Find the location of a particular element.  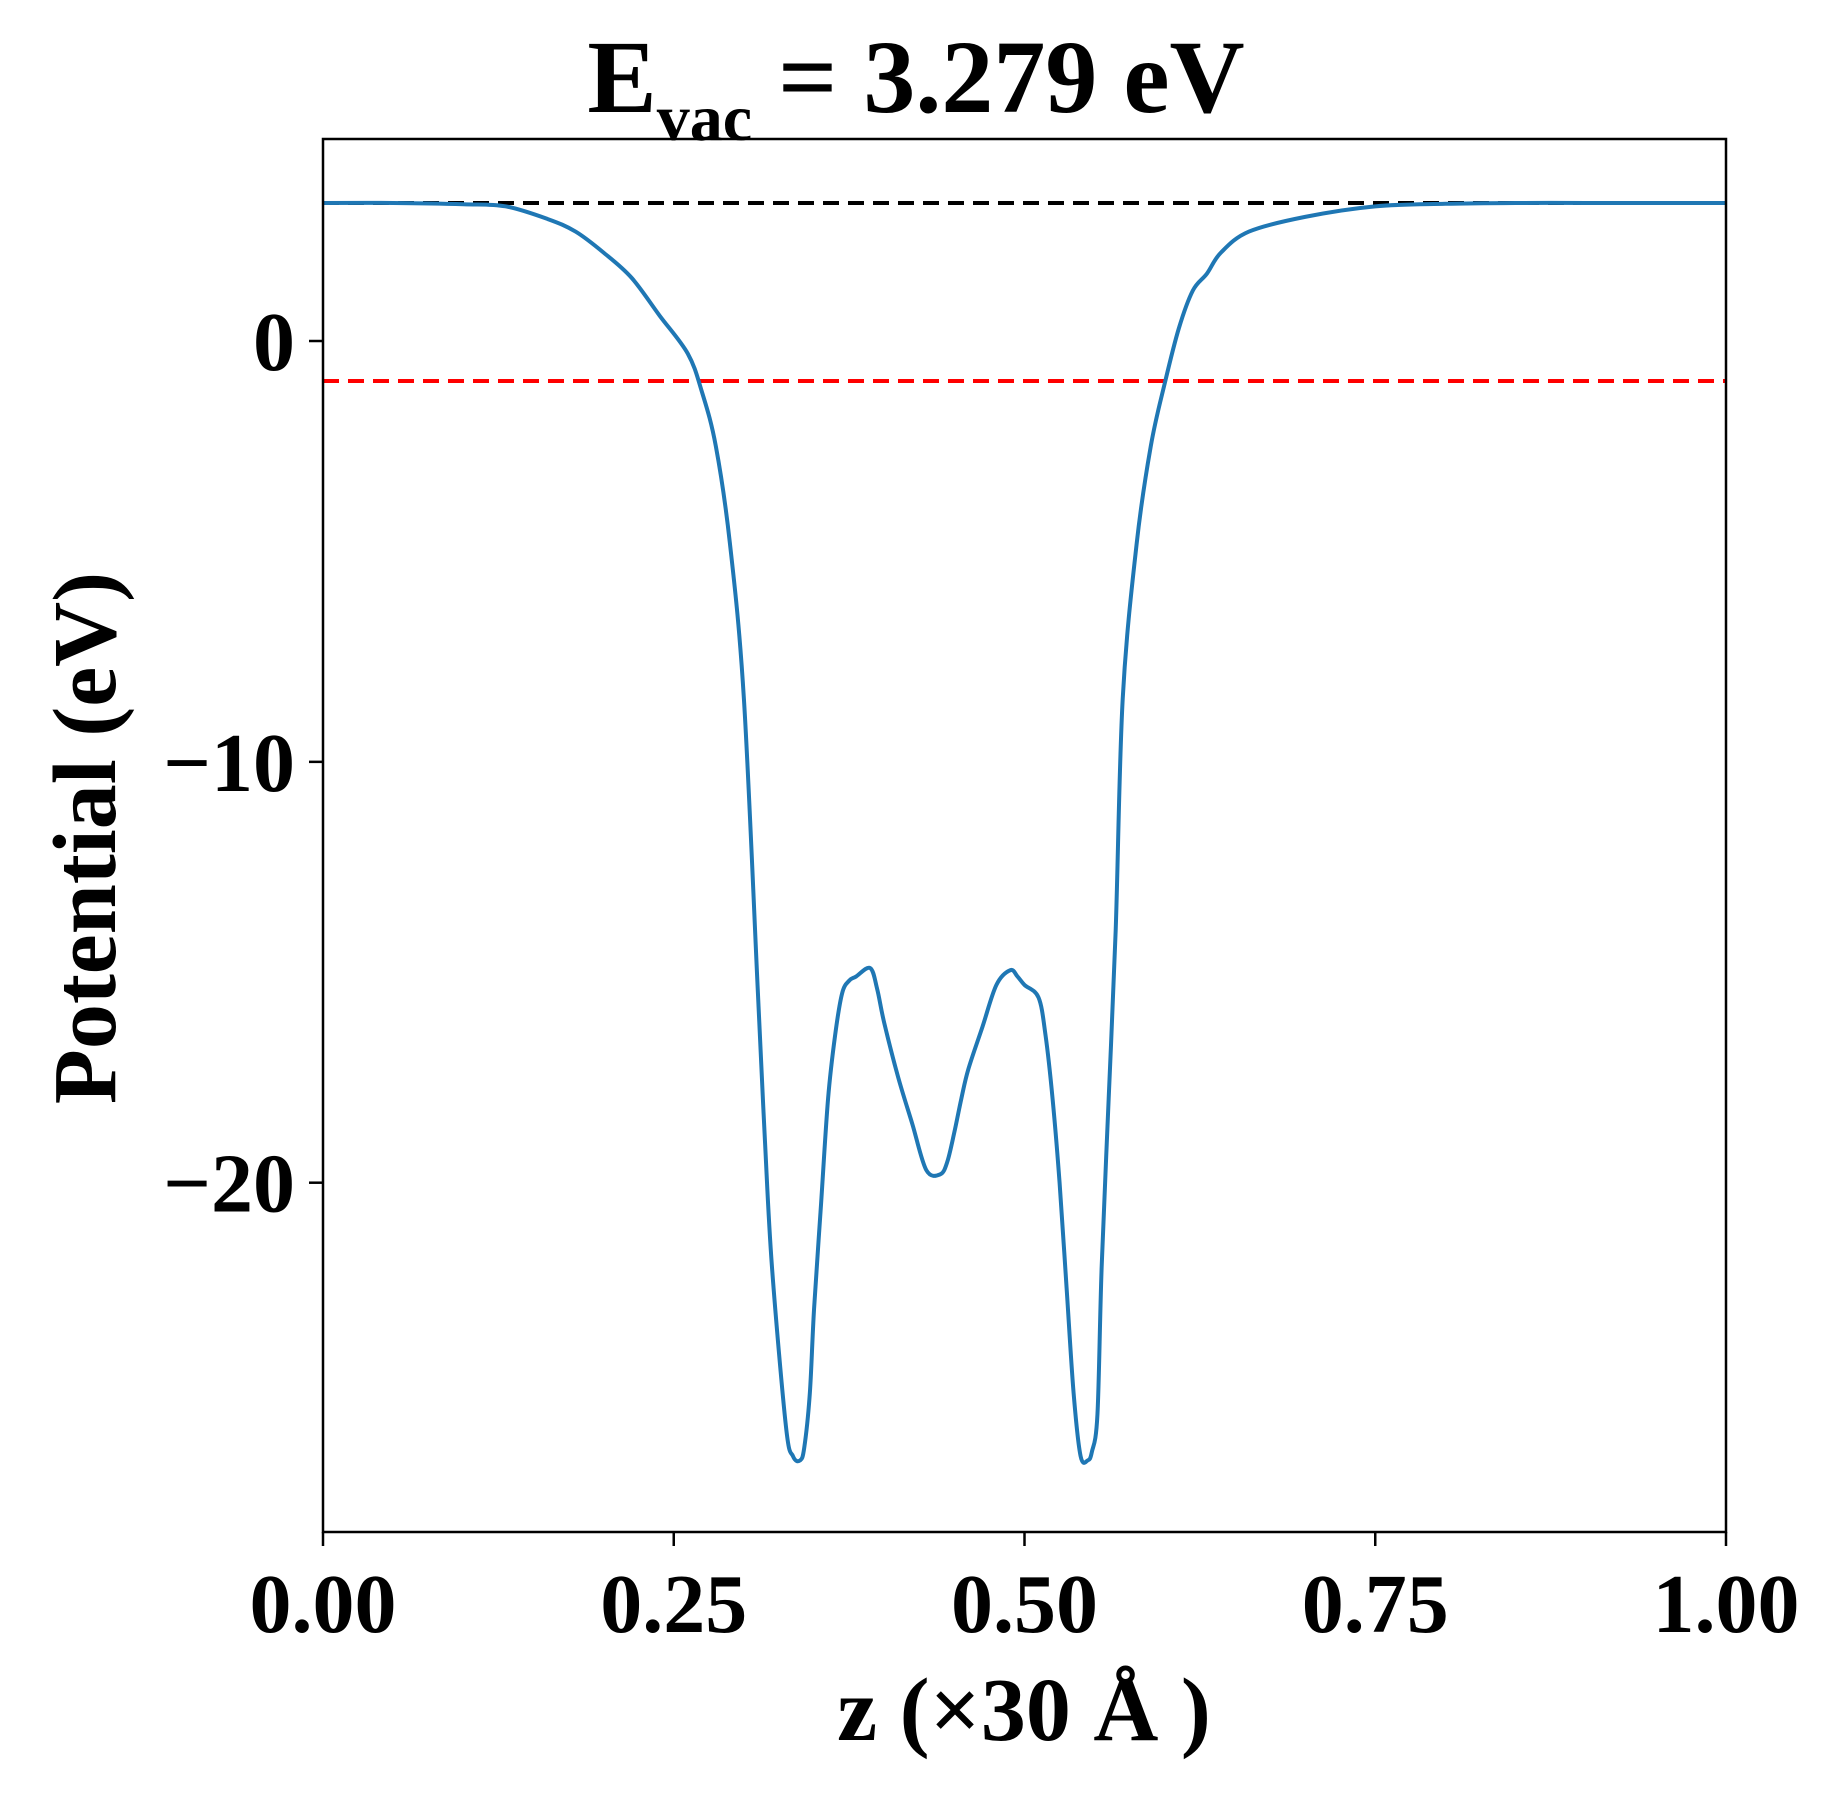

title-subscript: vac is located at coordinates (704, 118).